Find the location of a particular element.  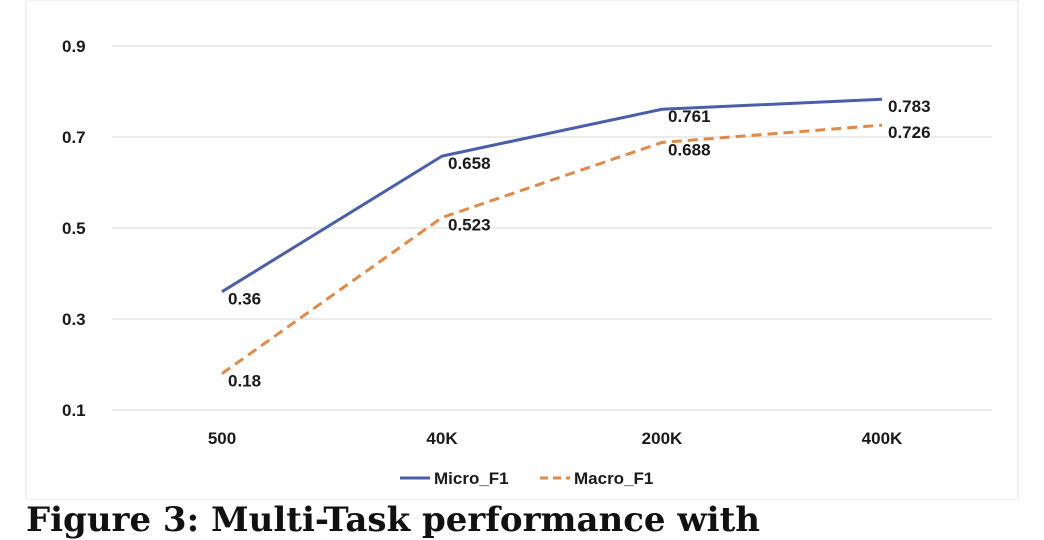

data-label: 0.783 is located at coordinates (909, 106).